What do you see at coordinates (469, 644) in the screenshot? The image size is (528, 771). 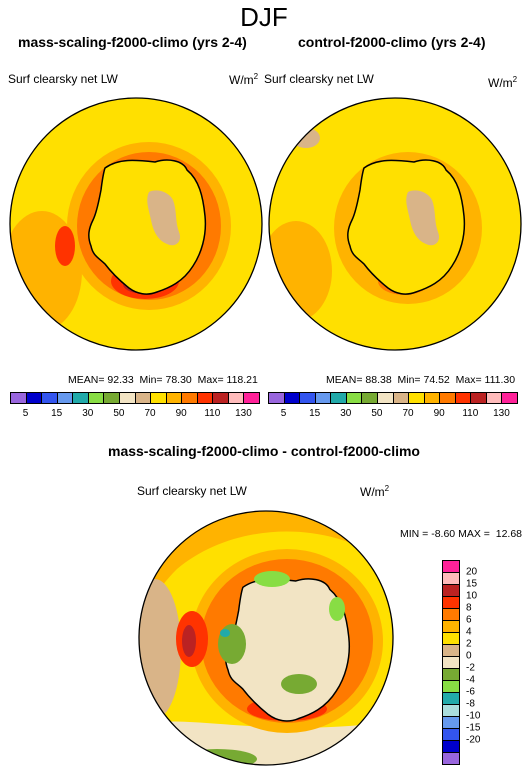 I see `colorbar-tick-label: 2` at bounding box center [469, 644].